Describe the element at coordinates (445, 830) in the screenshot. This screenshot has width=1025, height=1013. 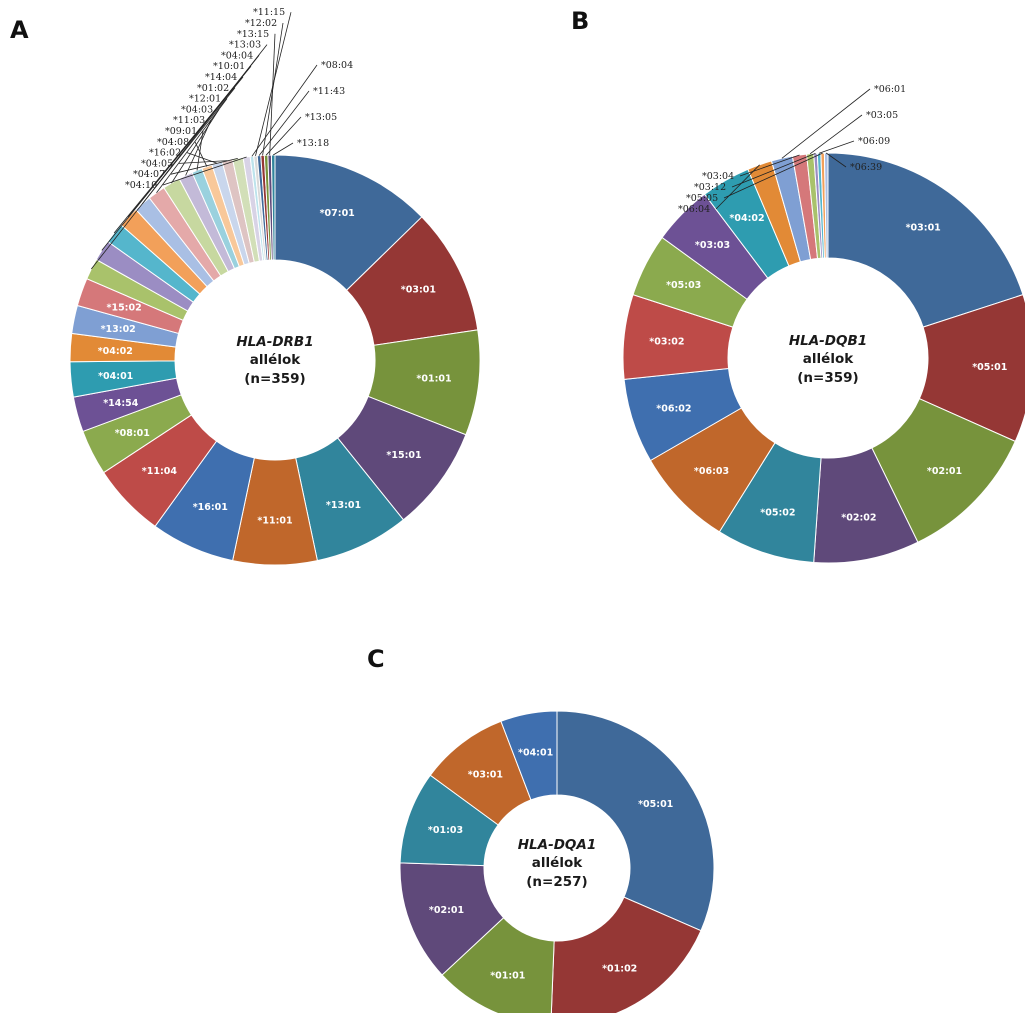
I see `slice-label: *01:03` at that location.